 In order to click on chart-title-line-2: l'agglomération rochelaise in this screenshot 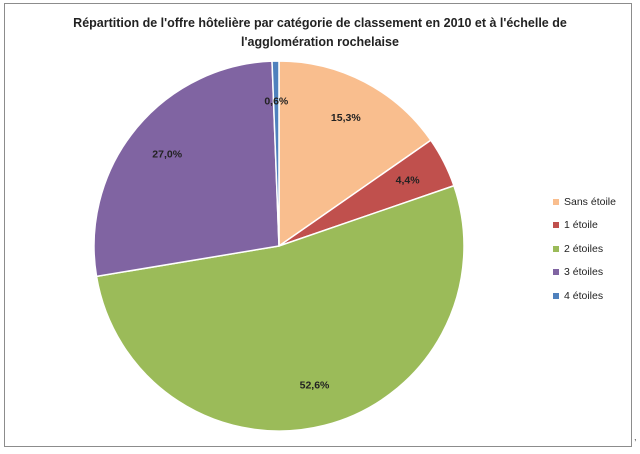, I will do `click(320, 42)`.